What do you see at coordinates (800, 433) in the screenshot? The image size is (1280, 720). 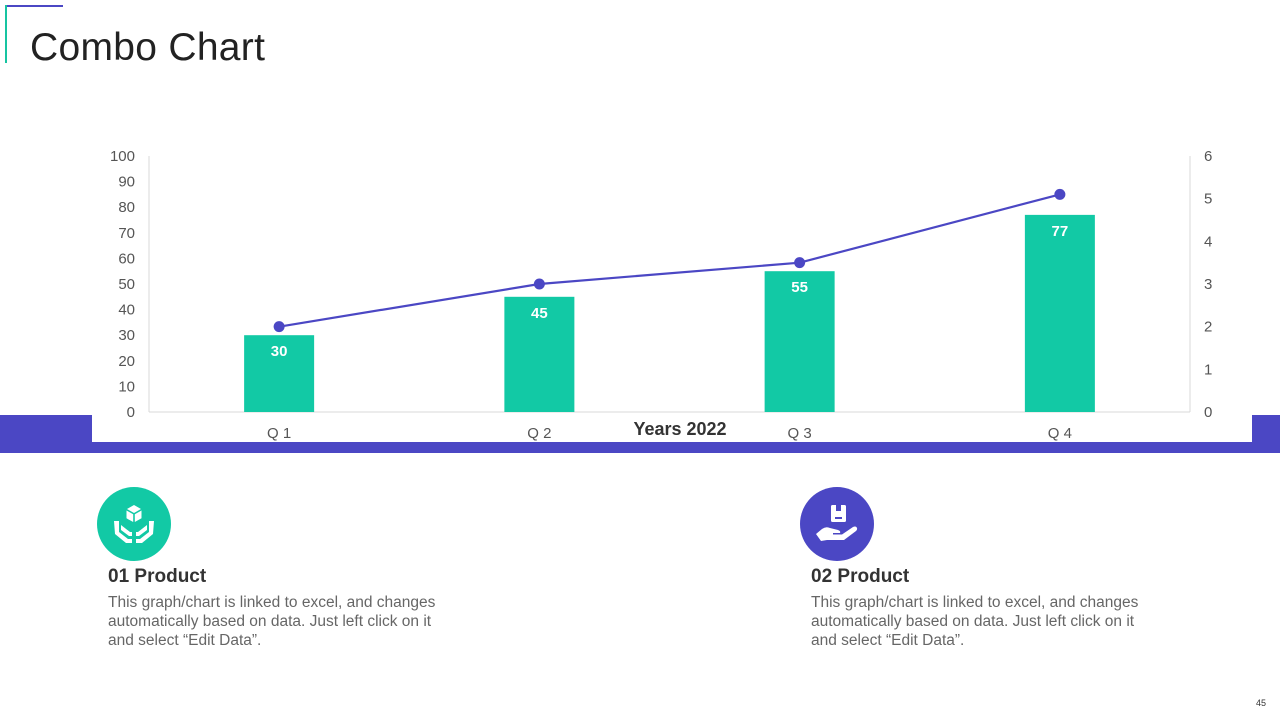 I see `x-tick-label: Q 3` at bounding box center [800, 433].